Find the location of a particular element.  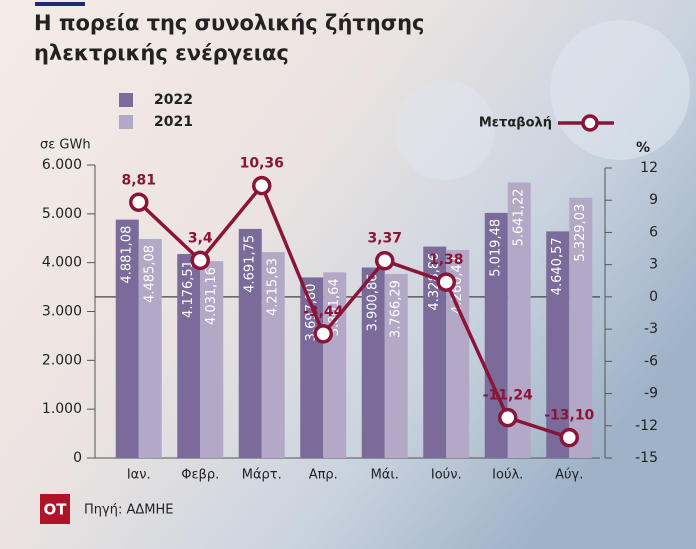

y2-tick-label: 3 is located at coordinates (653, 265).